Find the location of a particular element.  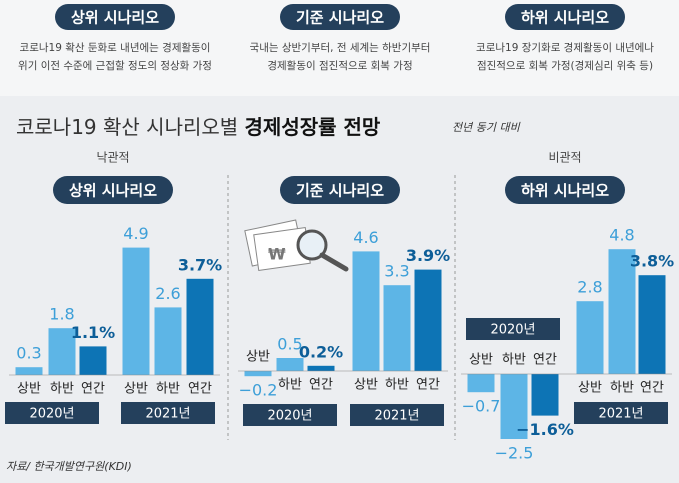

panel-title: 하위 시나리오 is located at coordinates (565, 191).